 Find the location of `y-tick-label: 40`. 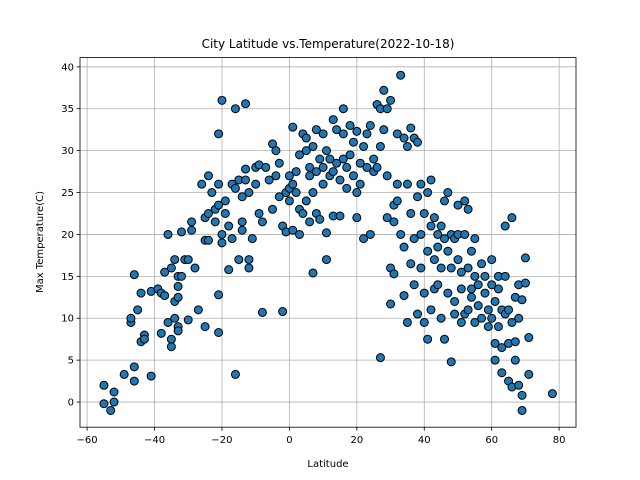

y-tick-label: 40 is located at coordinates (67, 67).